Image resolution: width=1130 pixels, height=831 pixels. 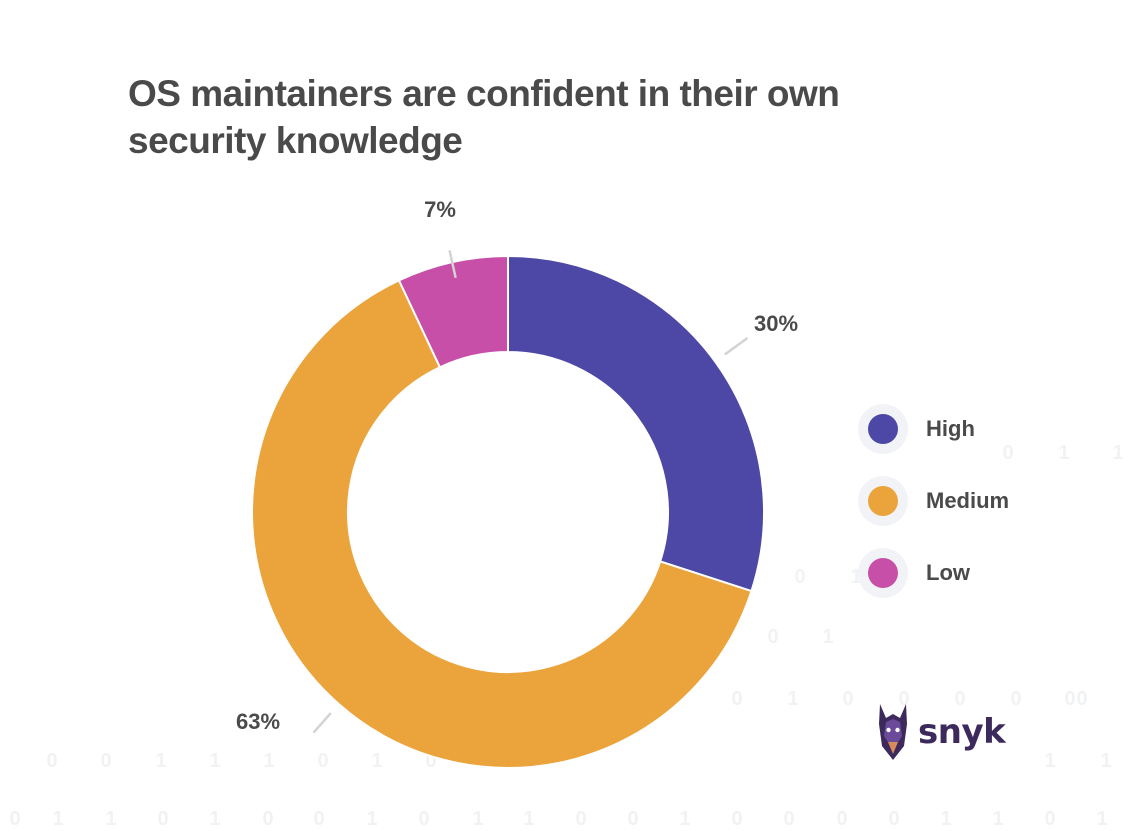 What do you see at coordinates (736, 346) in the screenshot?
I see `leader-line-high` at bounding box center [736, 346].